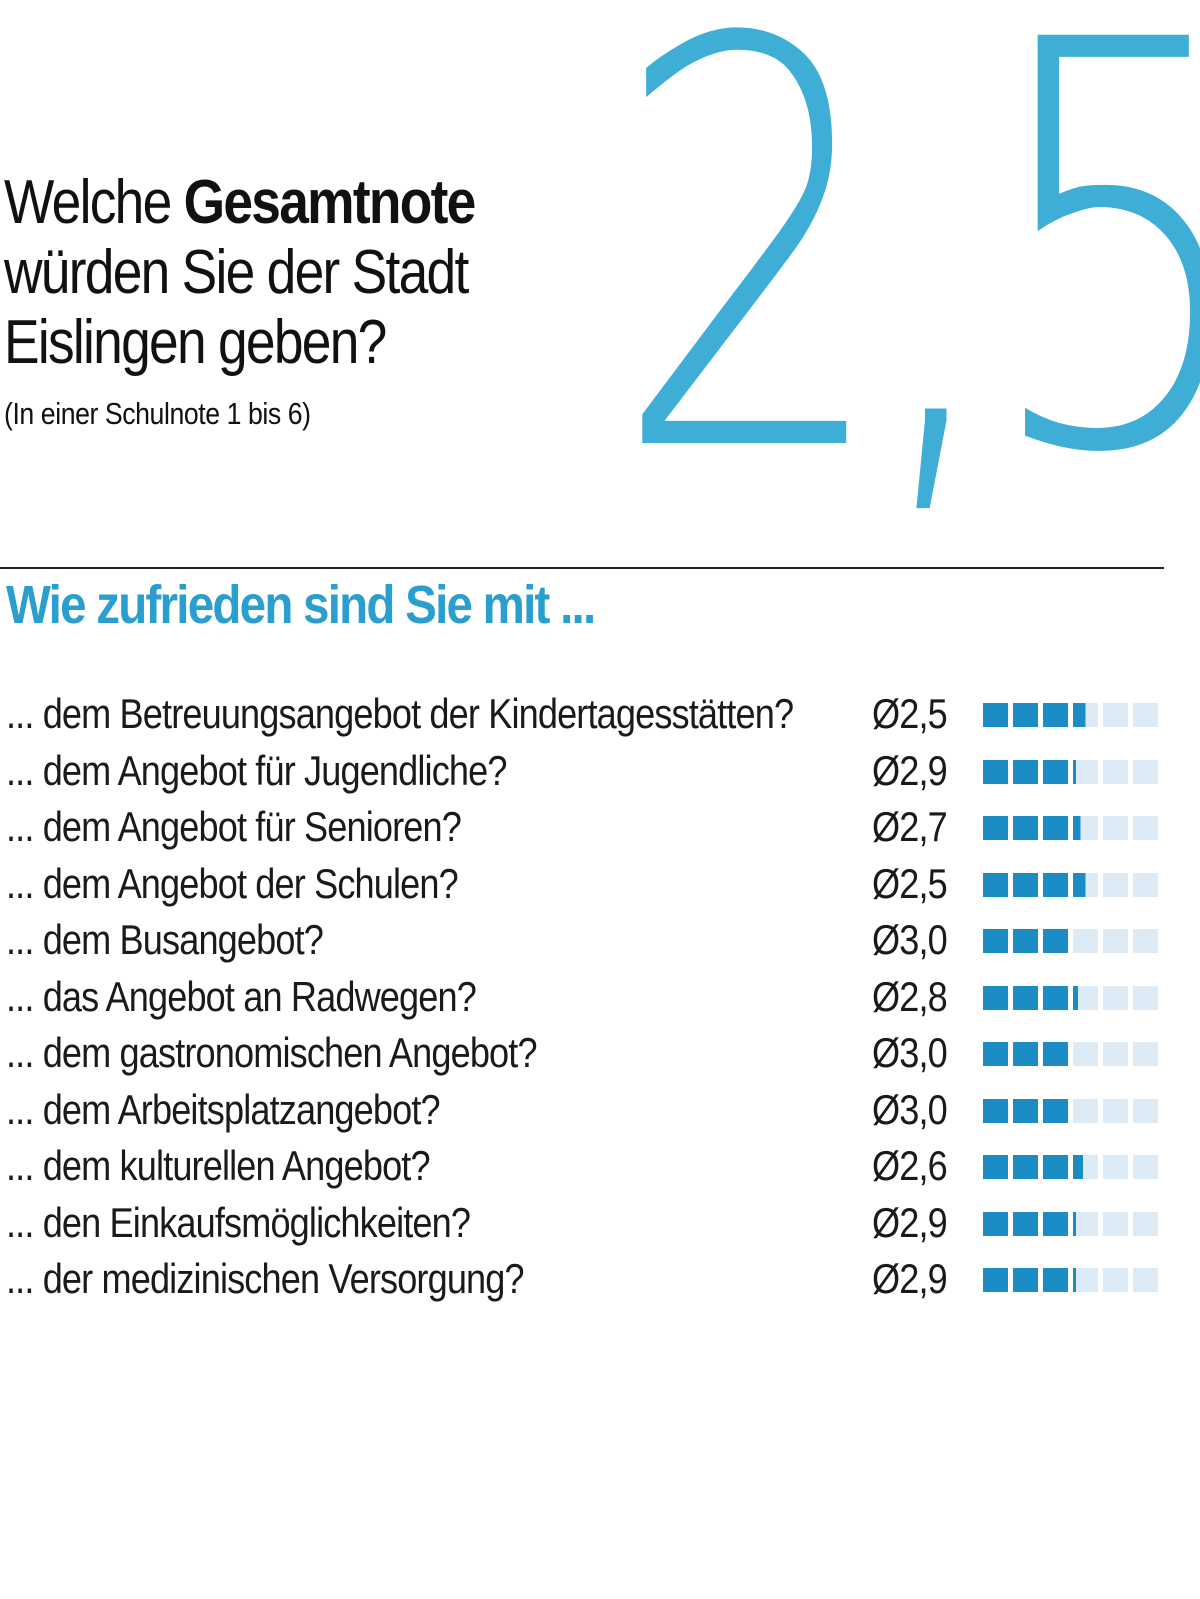 This screenshot has width=1200, height=1599. I want to click on rating-row-label: ... dem Angebot für Senioren?, so click(234, 826).